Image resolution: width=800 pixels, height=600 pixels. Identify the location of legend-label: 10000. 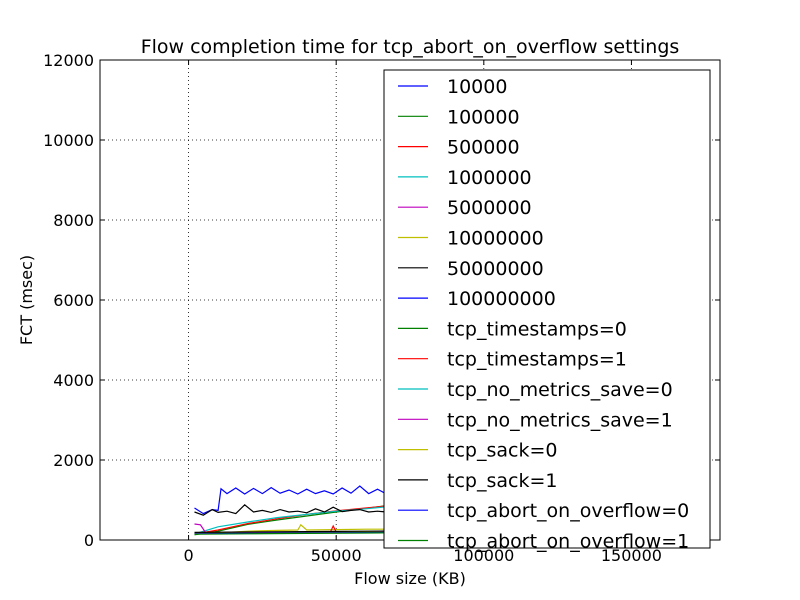
(477, 87).